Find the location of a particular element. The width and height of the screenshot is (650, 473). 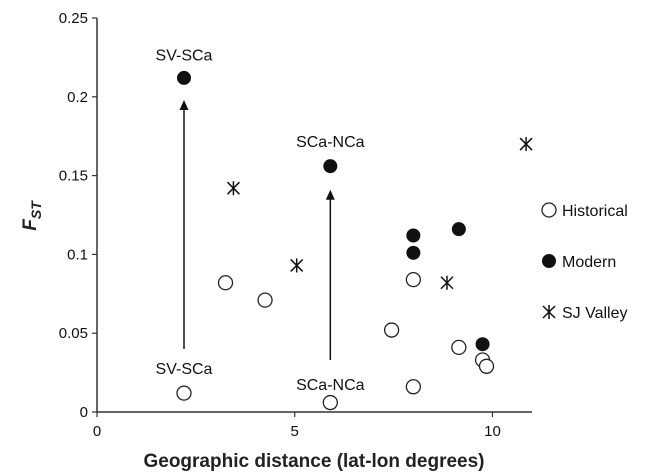

y-tick-label: 0.15 is located at coordinates (73, 176).